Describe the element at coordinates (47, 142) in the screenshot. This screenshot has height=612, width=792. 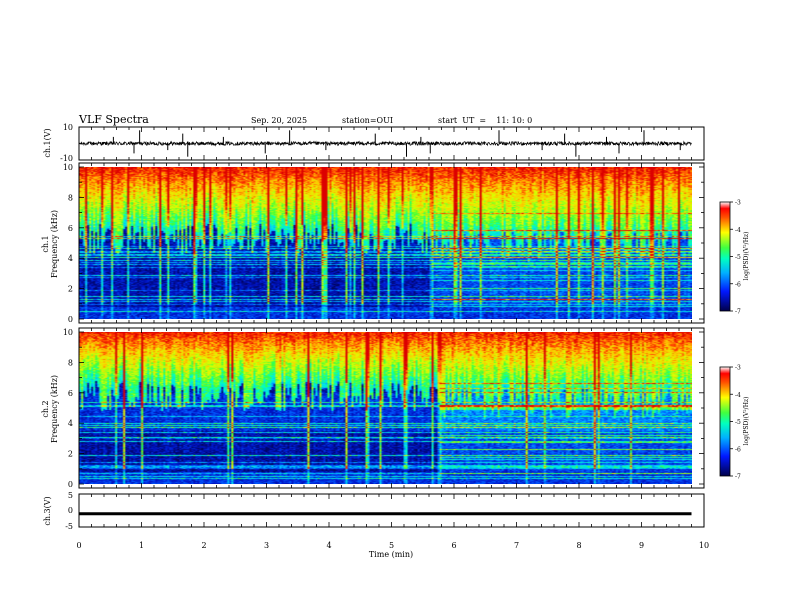
I see `ch1-waveform-ylabel: ch.1(V)` at that location.